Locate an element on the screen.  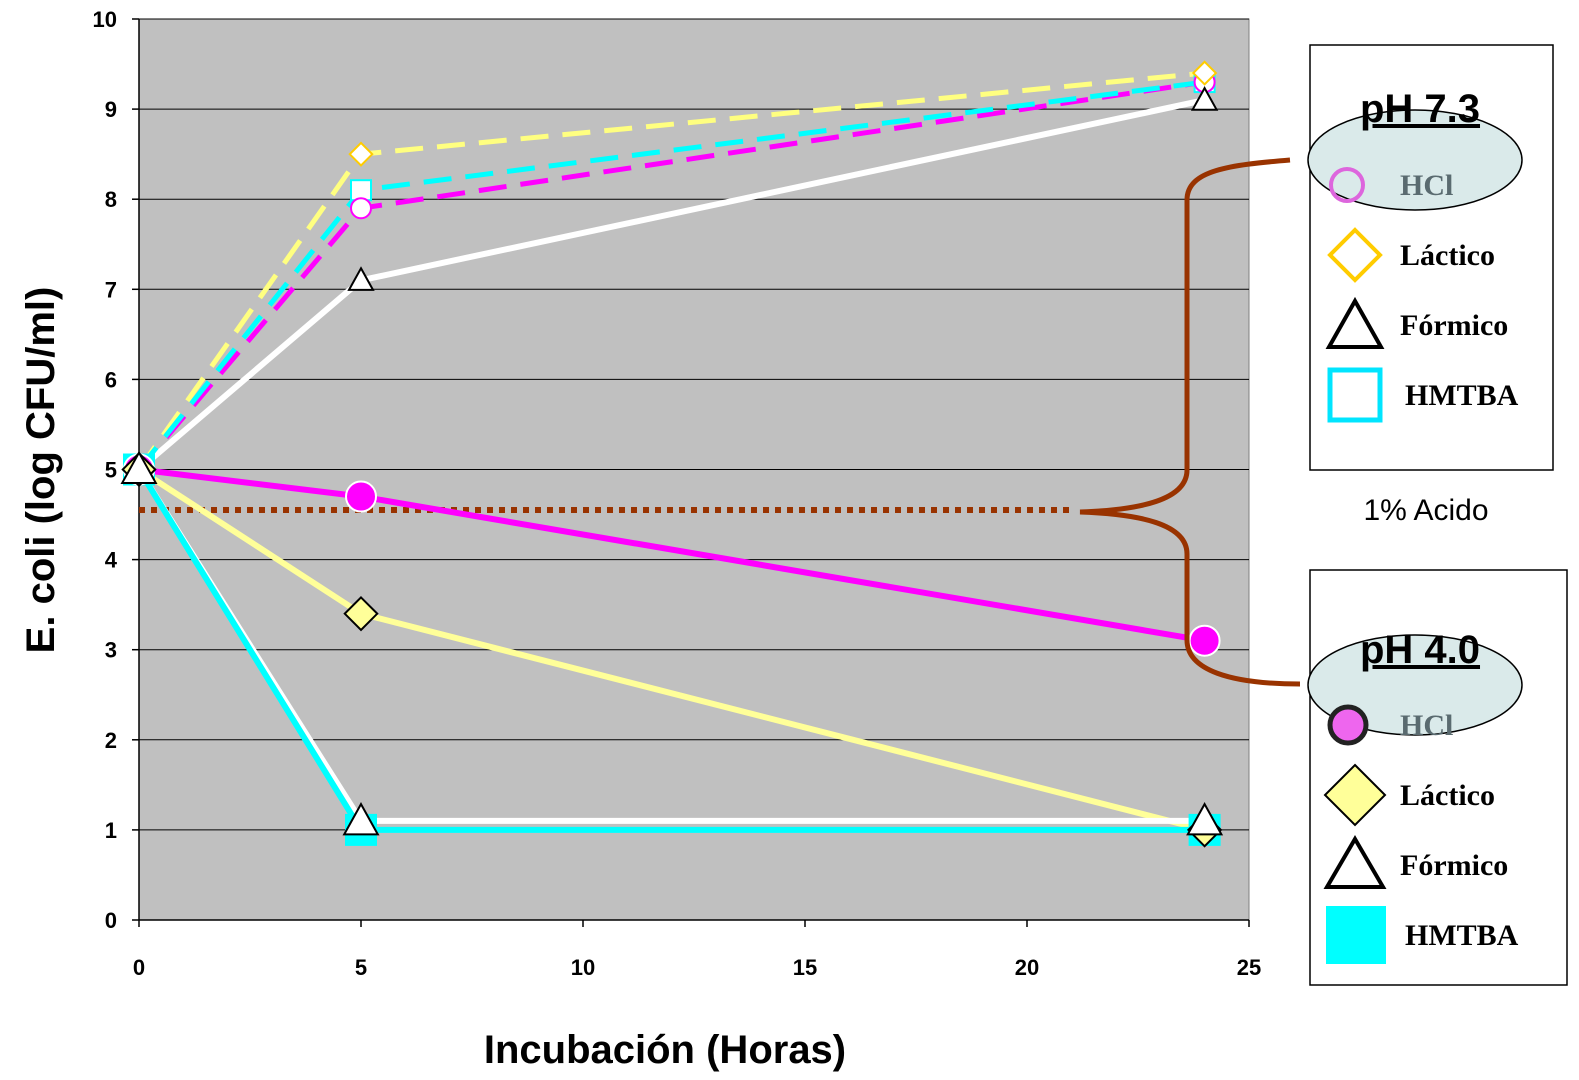
y-tick-label: 7 is located at coordinates (111, 289).